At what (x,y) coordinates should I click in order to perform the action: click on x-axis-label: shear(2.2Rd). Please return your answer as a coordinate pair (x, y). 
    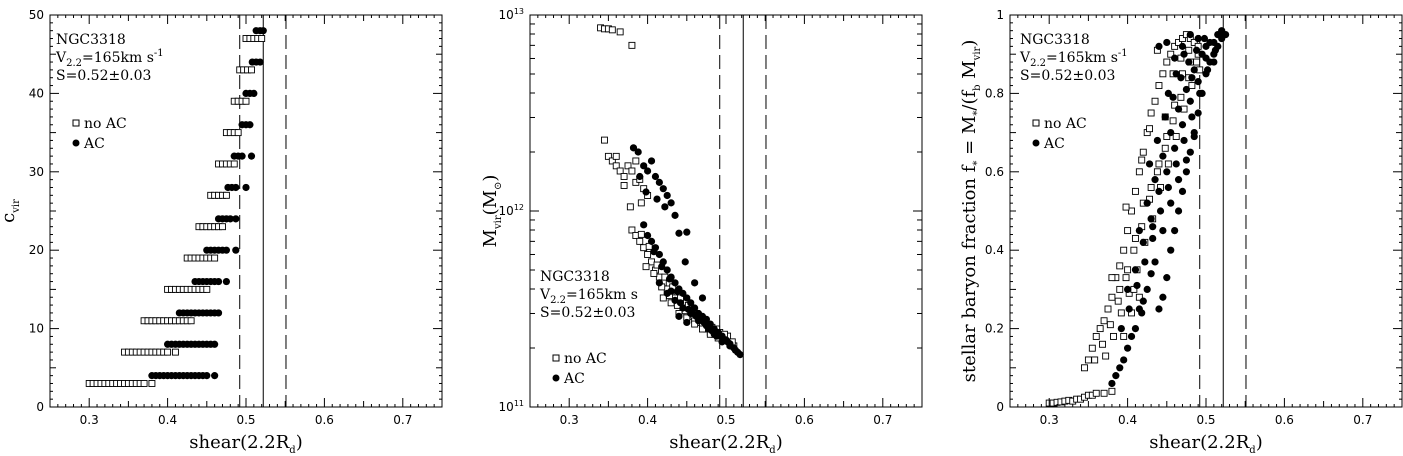
    Looking at the image, I should click on (1205, 444).